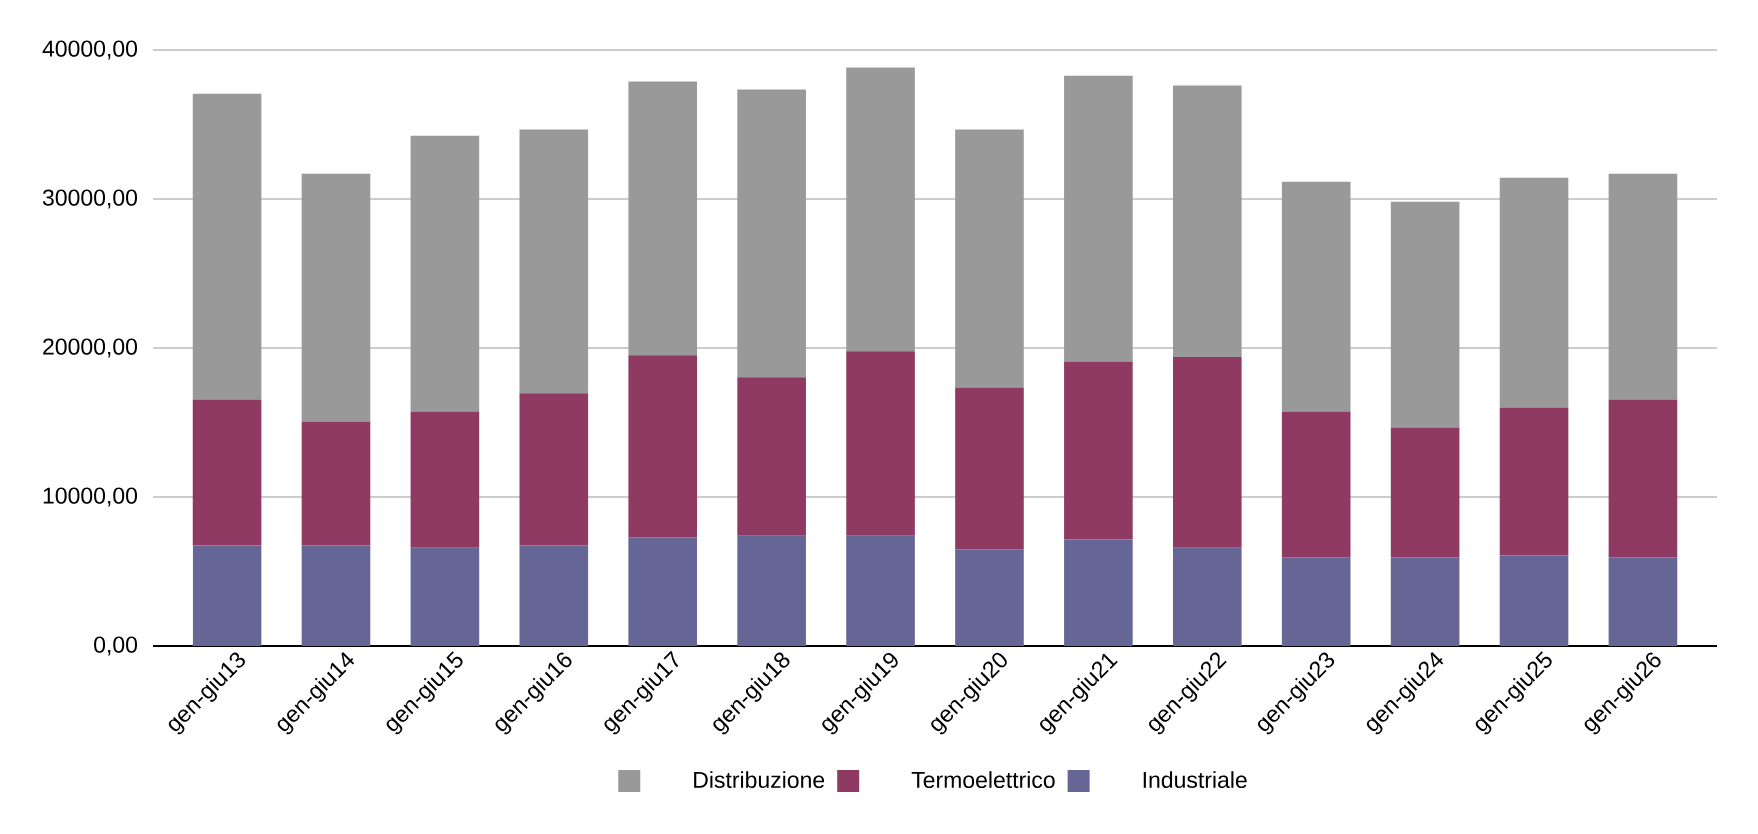 The height and width of the screenshot is (834, 1758). I want to click on legend-label: Industriale, so click(1195, 780).